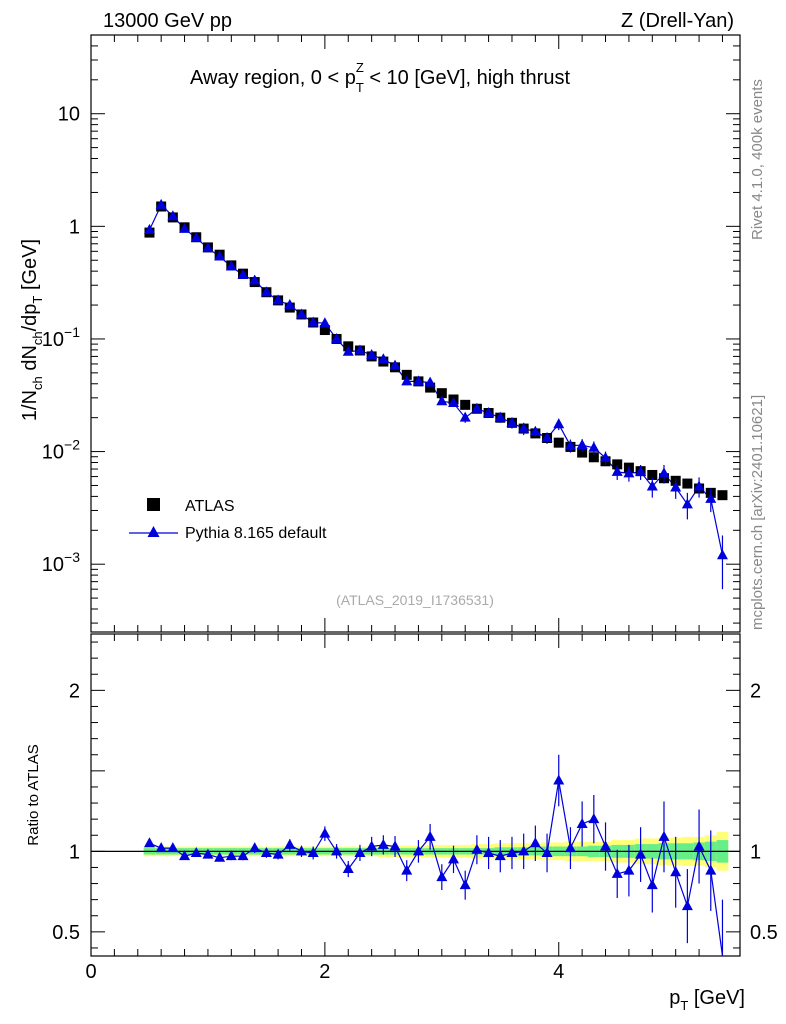 The image size is (786, 1024). Describe the element at coordinates (74, 691) in the screenshot. I see `ratio-ytick-label: 2` at that location.